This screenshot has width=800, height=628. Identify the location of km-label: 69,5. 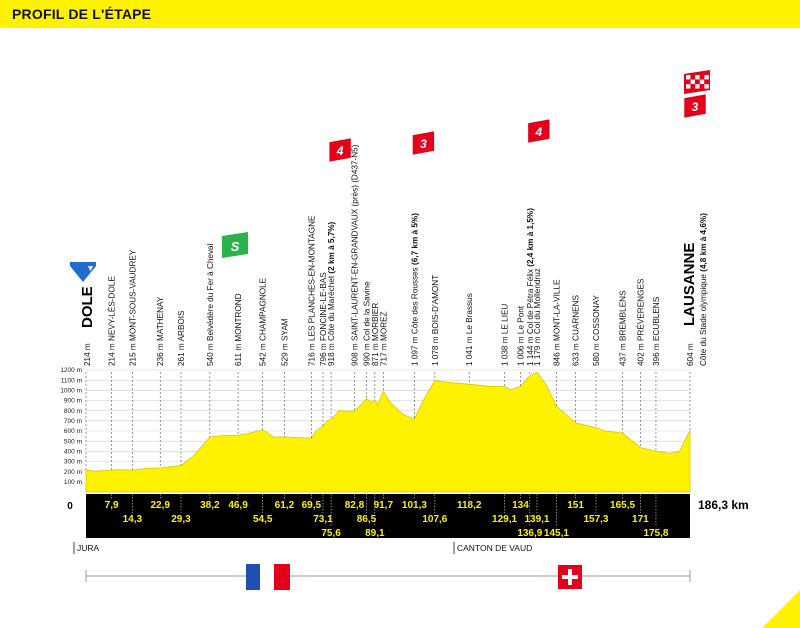
(312, 505).